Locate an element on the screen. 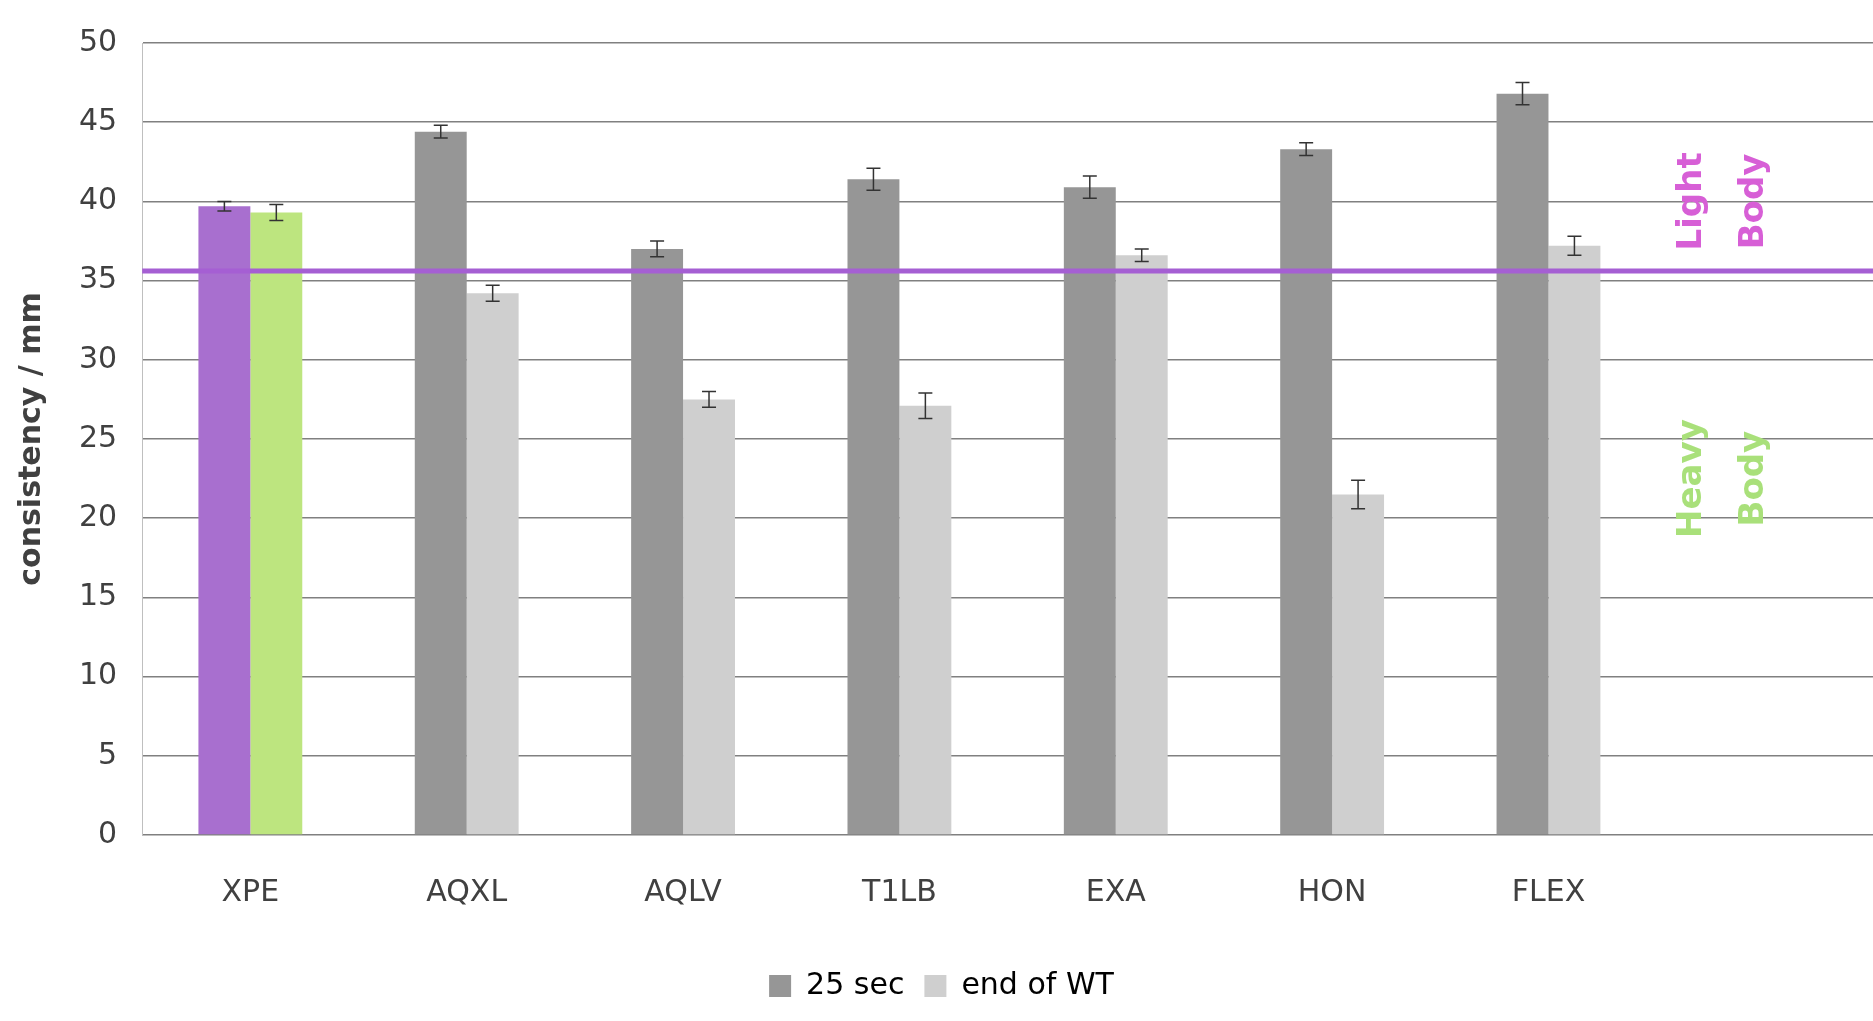 The image size is (1873, 1021). legend-label: end of WT is located at coordinates (1038, 983).